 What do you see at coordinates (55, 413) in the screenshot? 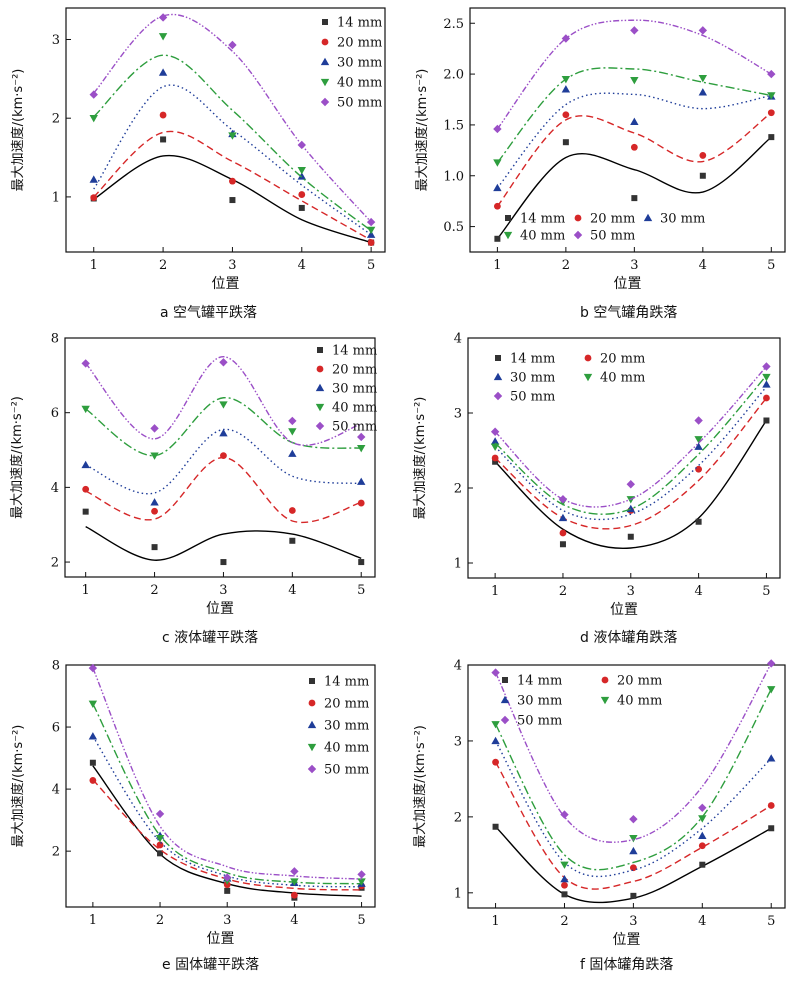
I see `y-tick-label-c-2: 6` at bounding box center [55, 413].